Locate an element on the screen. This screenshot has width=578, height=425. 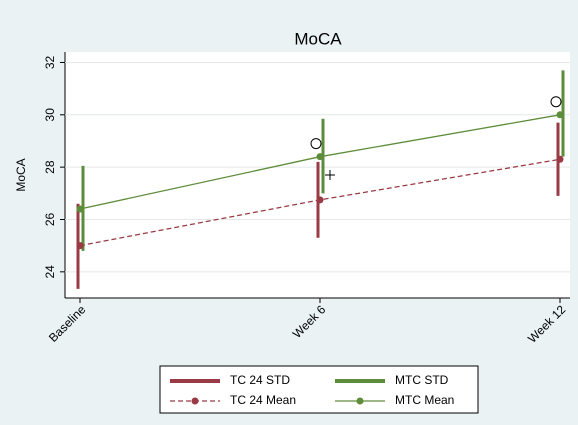
y-tick-label: 26 is located at coordinates (50, 219).